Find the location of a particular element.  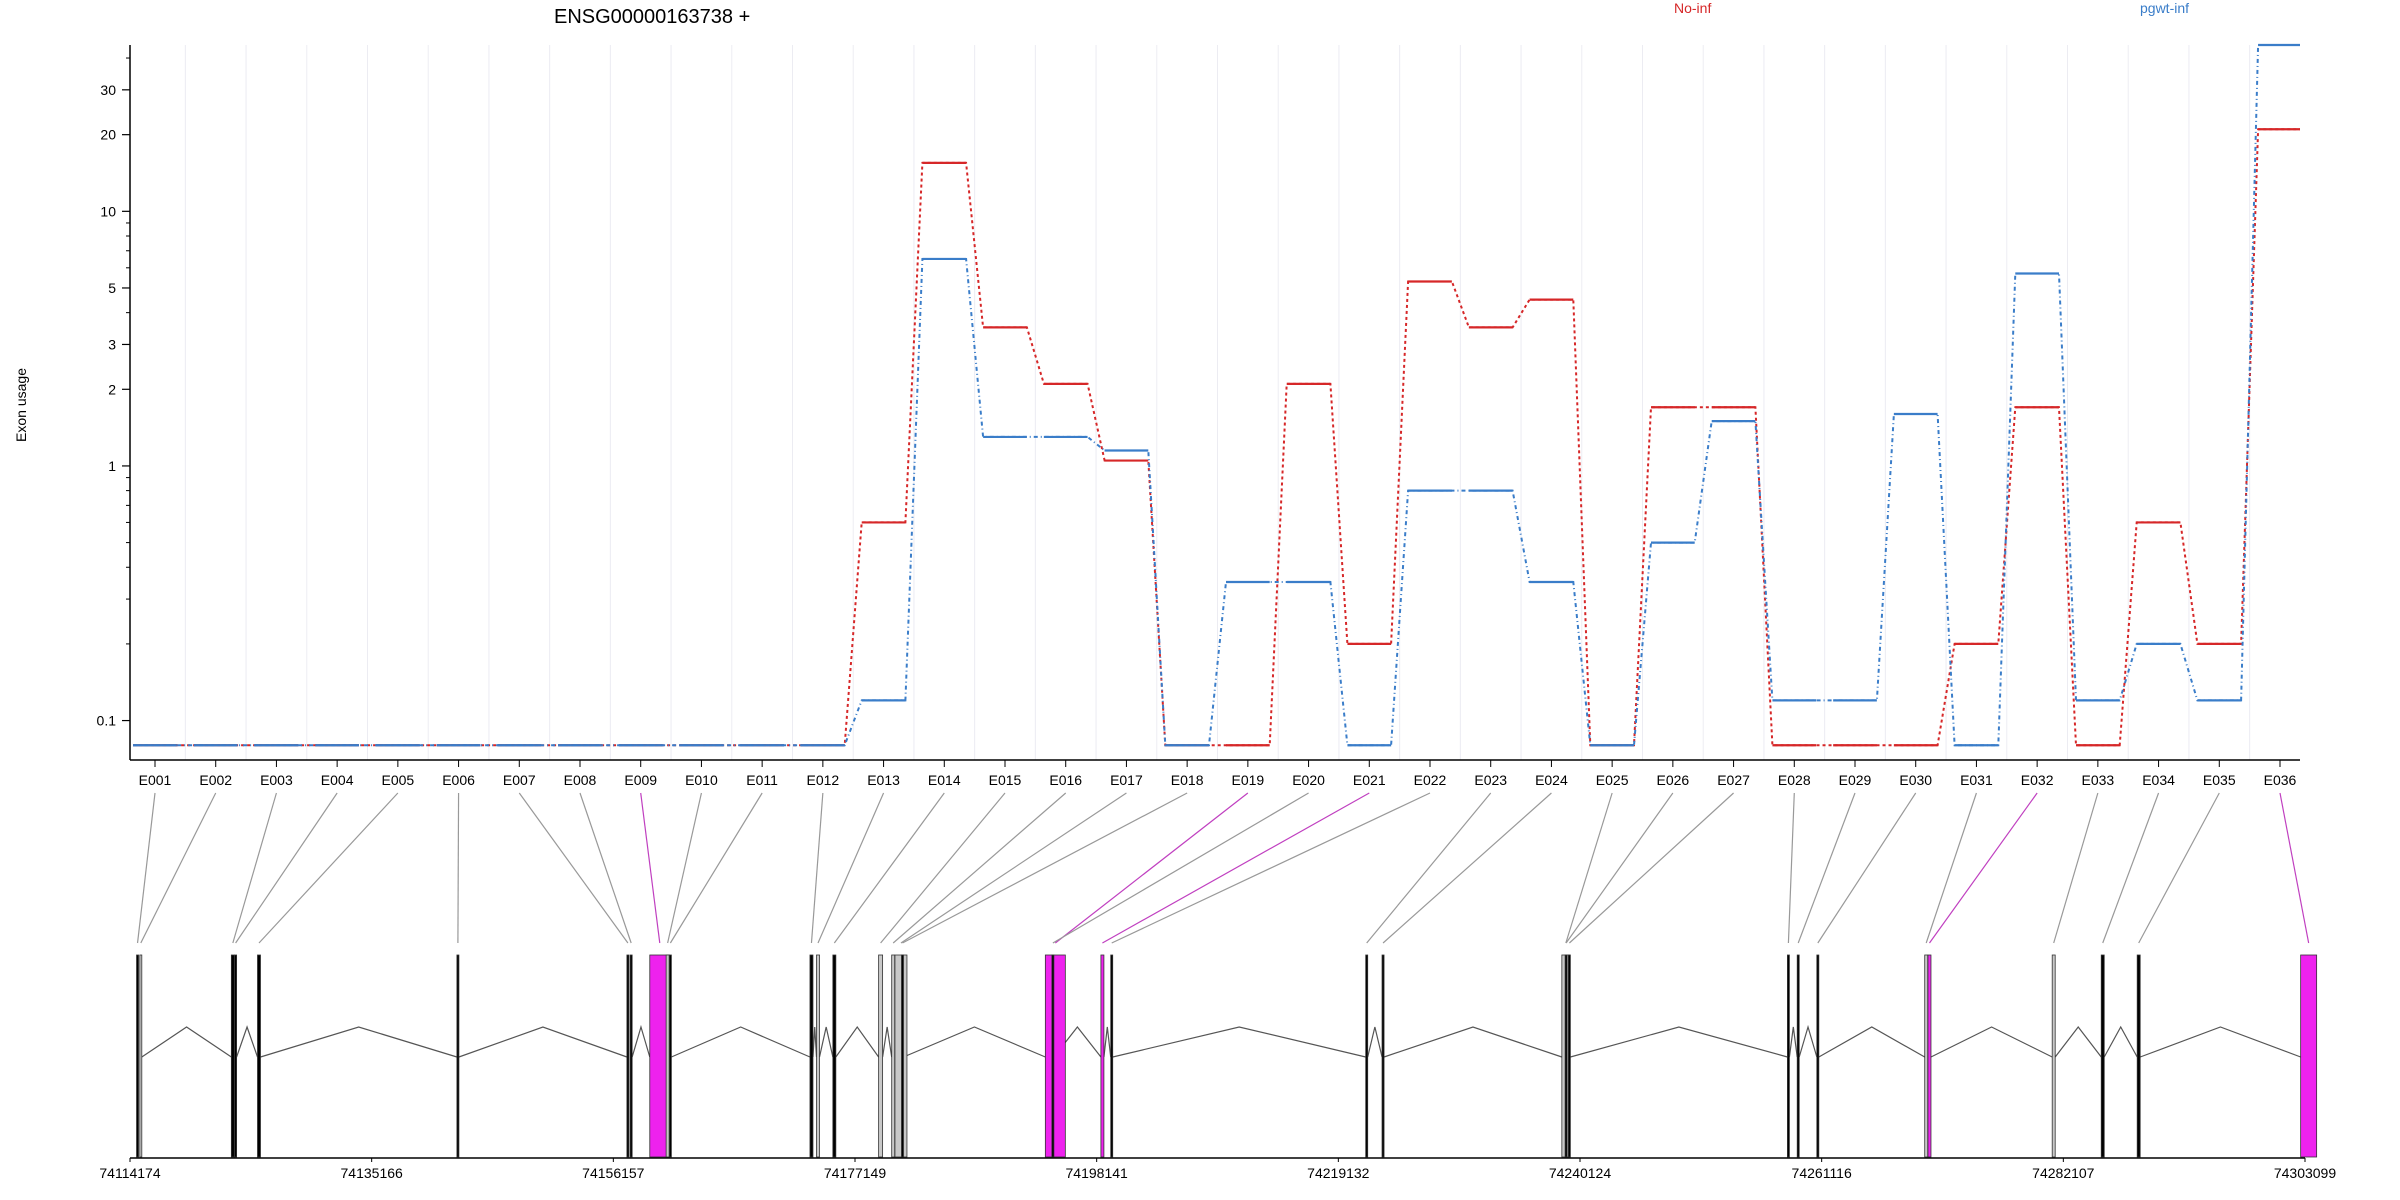

x-tick-label: E011 is located at coordinates (762, 780).